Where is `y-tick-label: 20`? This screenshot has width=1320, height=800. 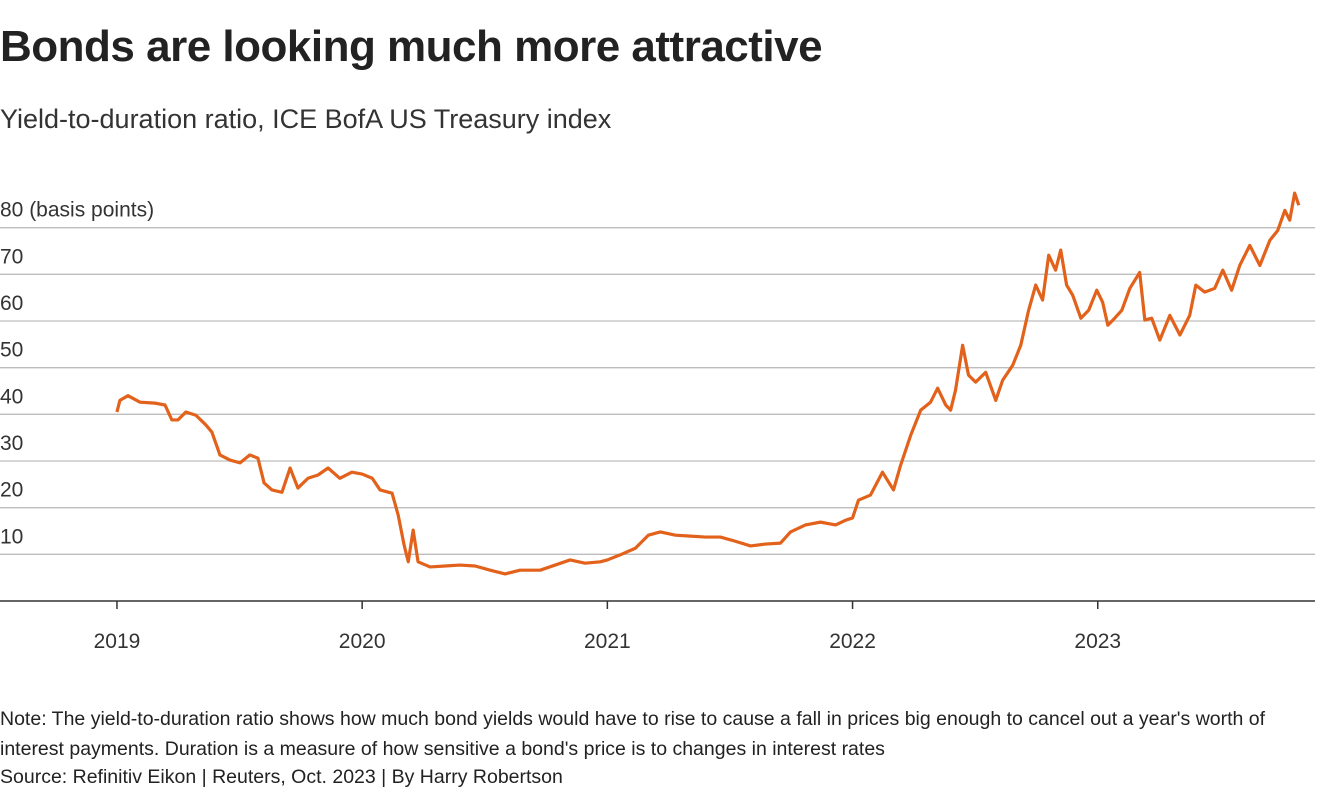
y-tick-label: 20 is located at coordinates (11, 490).